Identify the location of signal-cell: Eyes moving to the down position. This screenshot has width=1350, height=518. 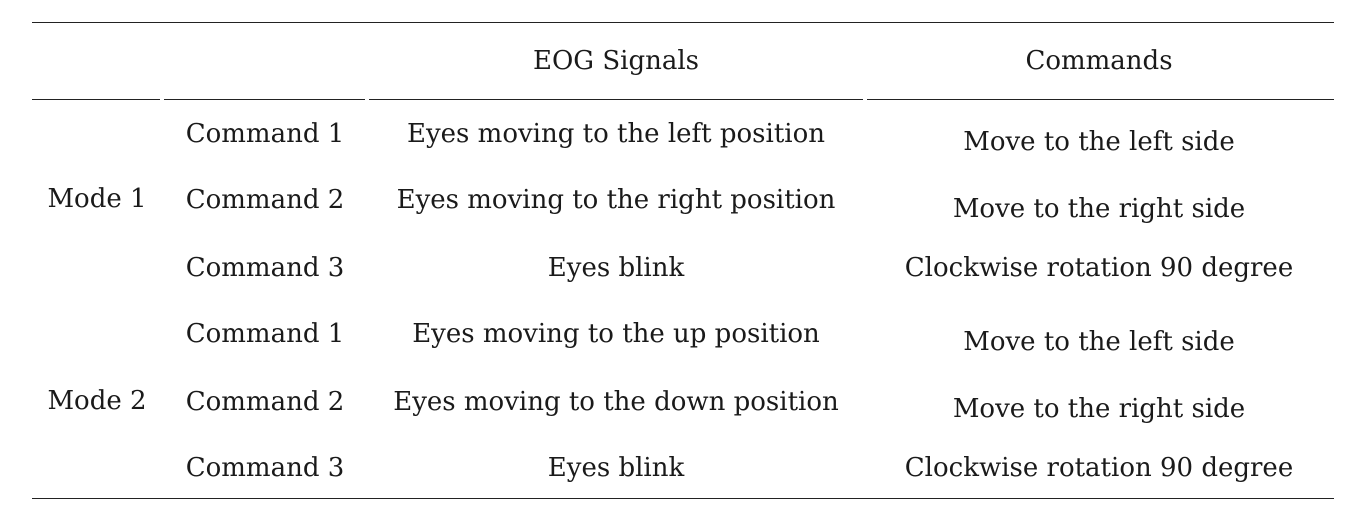
(616, 402).